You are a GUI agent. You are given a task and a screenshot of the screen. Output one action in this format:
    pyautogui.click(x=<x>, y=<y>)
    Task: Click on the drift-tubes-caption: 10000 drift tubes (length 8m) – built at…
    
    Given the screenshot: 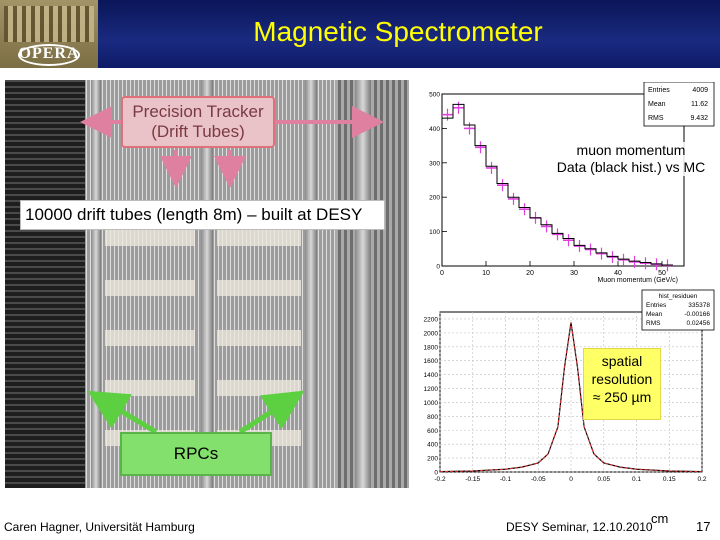 What is the action you would take?
    pyautogui.click(x=202, y=215)
    